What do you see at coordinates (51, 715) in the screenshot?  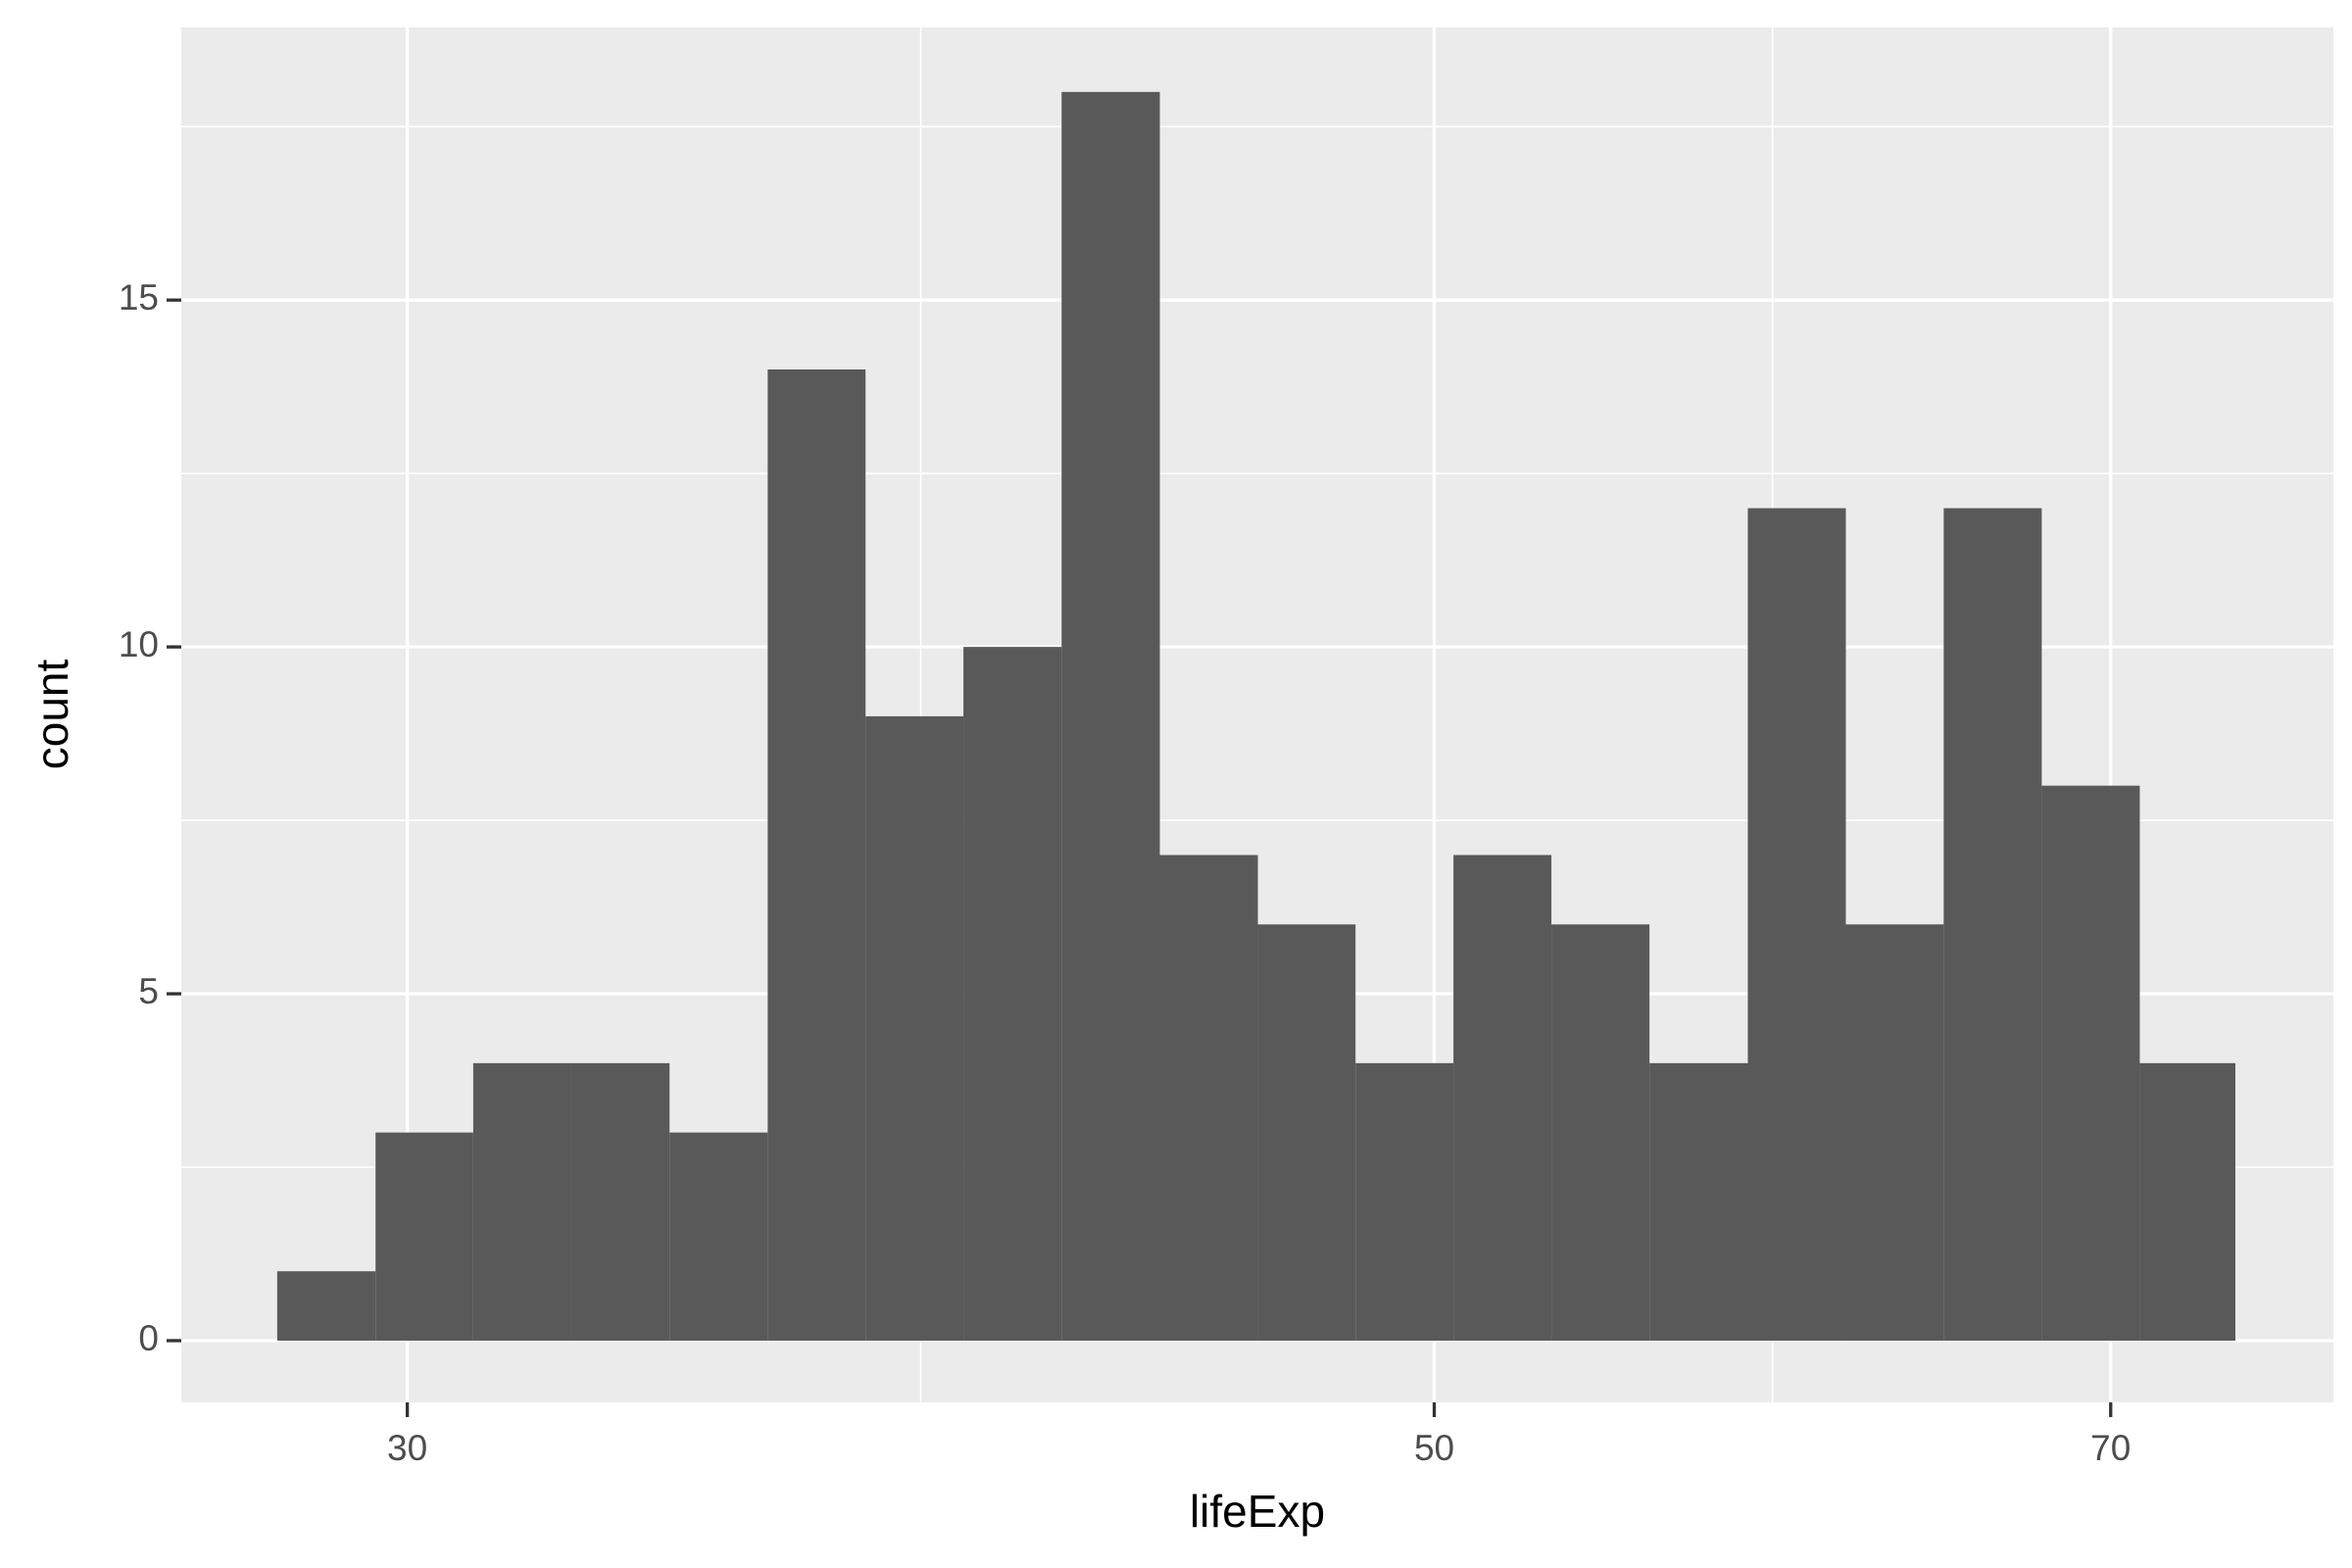 I see `y-axis-title: count` at bounding box center [51, 715].